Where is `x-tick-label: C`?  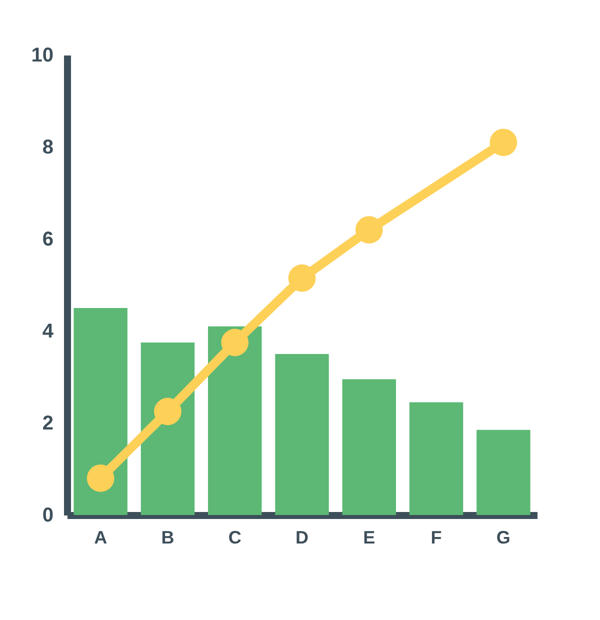
x-tick-label: C is located at coordinates (235, 538).